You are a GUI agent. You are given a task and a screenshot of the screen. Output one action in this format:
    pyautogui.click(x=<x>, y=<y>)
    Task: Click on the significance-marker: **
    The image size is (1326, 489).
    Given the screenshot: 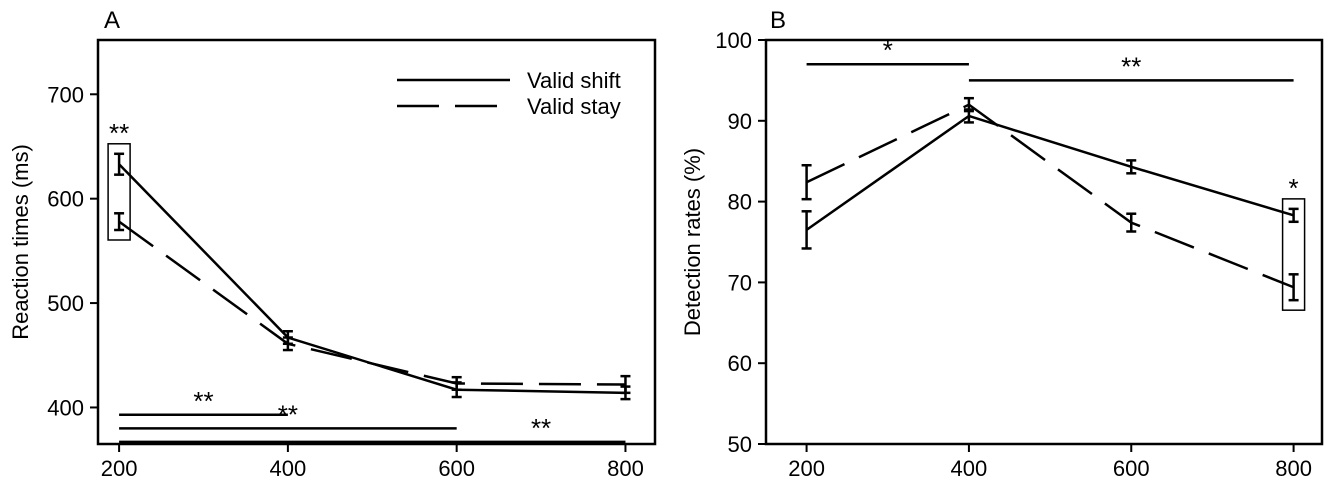 What is the action you would take?
    pyautogui.click(x=119, y=133)
    